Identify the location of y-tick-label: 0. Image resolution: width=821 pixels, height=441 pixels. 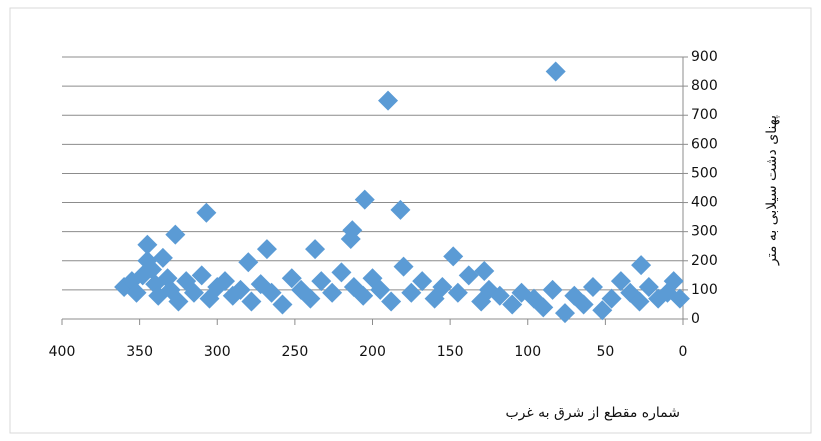
(695, 319).